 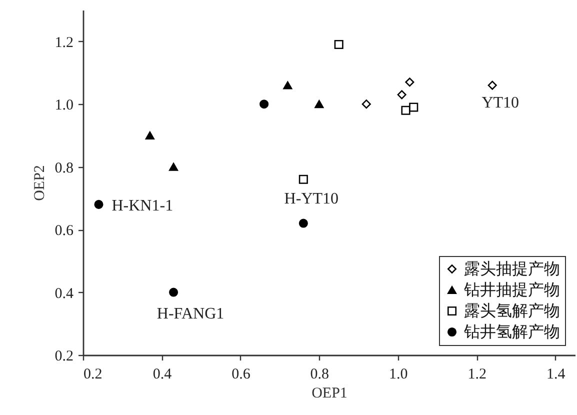 What do you see at coordinates (190, 313) in the screenshot?
I see `annotation: H-FANG1` at bounding box center [190, 313].